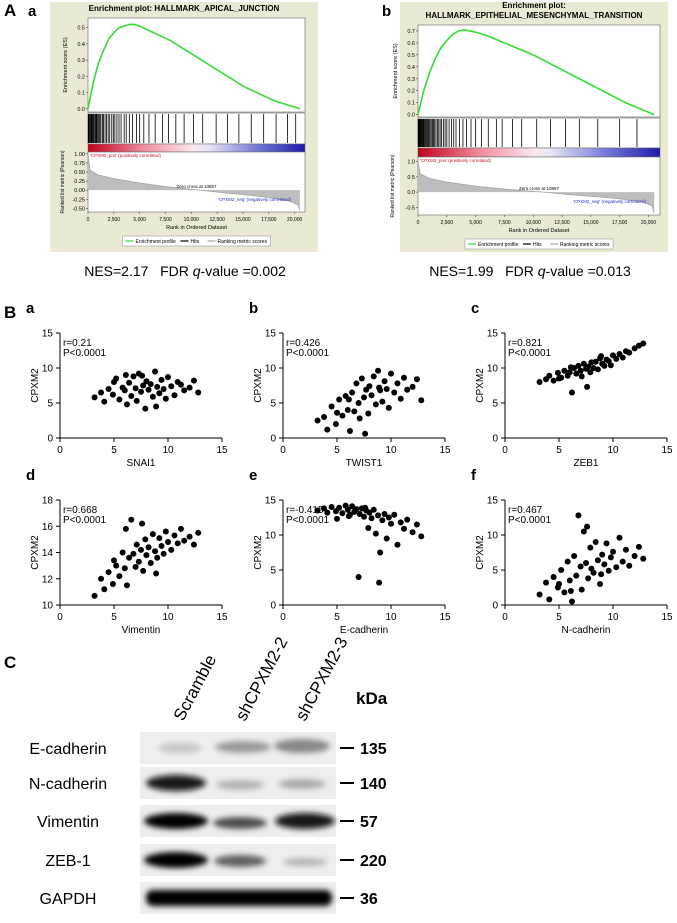 The height and width of the screenshot is (923, 677). What do you see at coordinates (141, 630) in the screenshot?
I see `x-axis-label: Vimentin` at bounding box center [141, 630].